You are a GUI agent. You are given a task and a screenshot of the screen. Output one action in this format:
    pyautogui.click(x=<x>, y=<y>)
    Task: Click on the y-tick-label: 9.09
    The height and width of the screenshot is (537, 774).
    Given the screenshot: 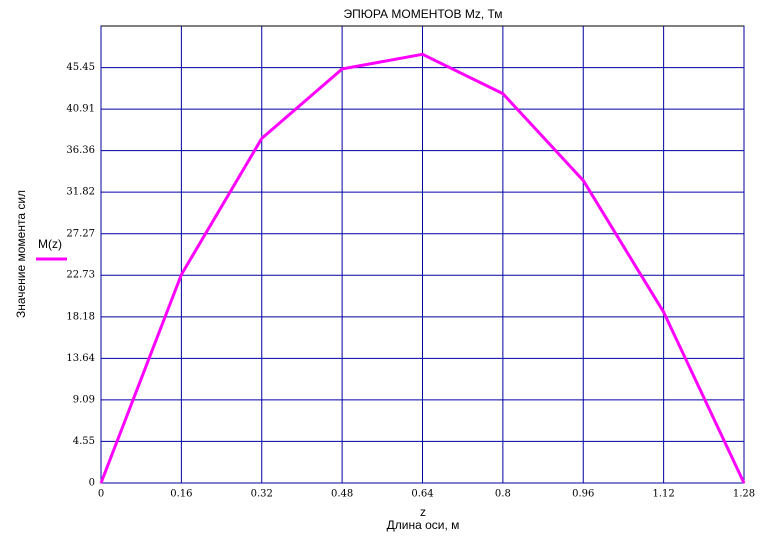 What is the action you would take?
    pyautogui.click(x=84, y=399)
    